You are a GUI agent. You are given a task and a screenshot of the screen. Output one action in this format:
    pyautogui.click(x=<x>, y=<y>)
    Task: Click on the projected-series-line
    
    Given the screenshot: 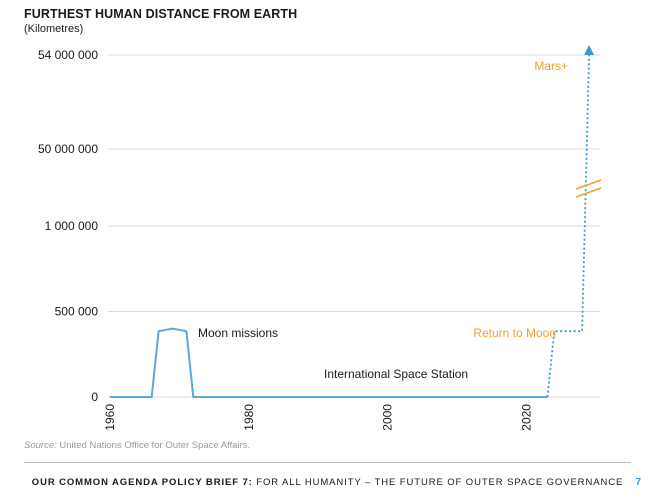 What is the action you would take?
    pyautogui.click(x=568, y=226)
    